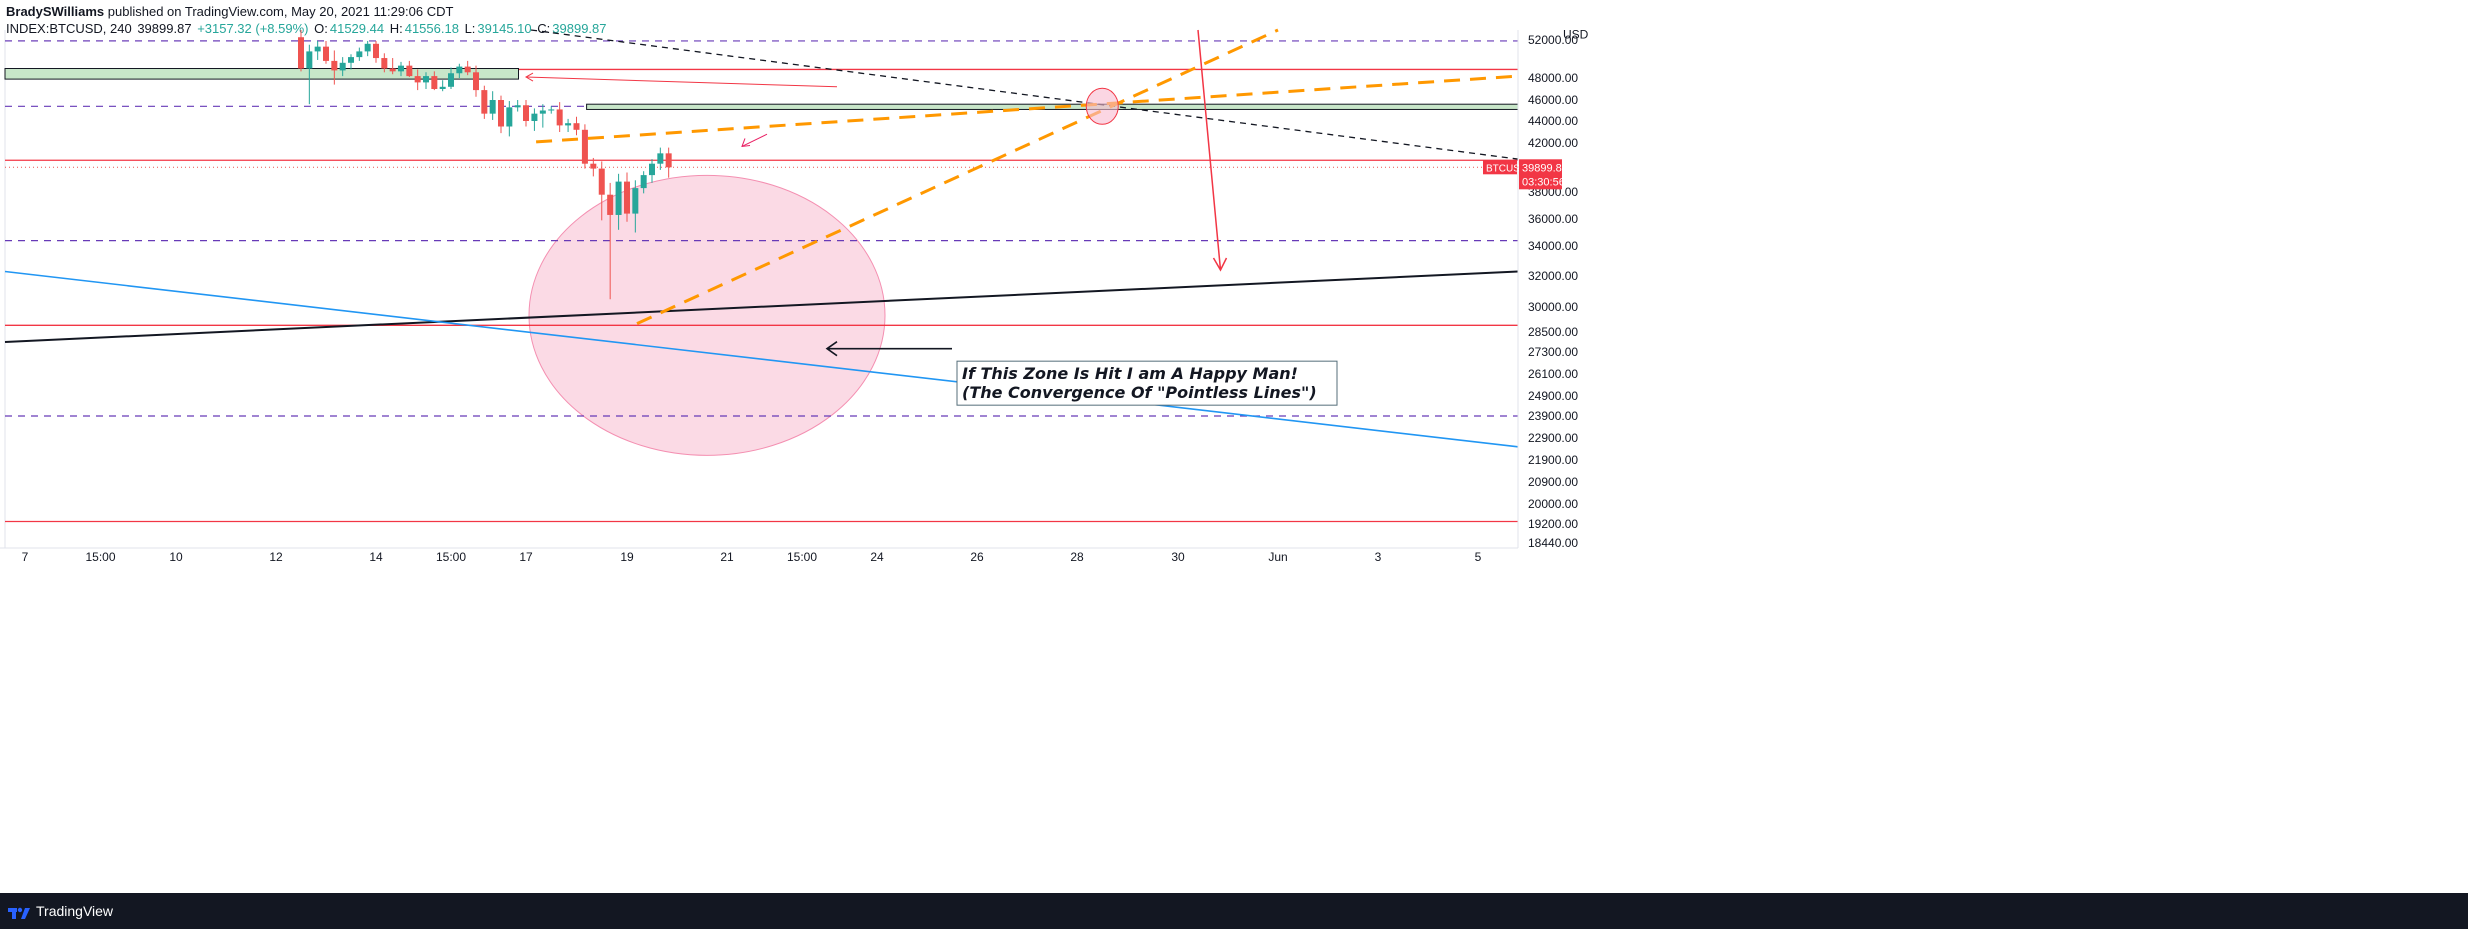  Describe the element at coordinates (1553, 416) in the screenshot. I see `price-axis-label: 23900.00` at that location.